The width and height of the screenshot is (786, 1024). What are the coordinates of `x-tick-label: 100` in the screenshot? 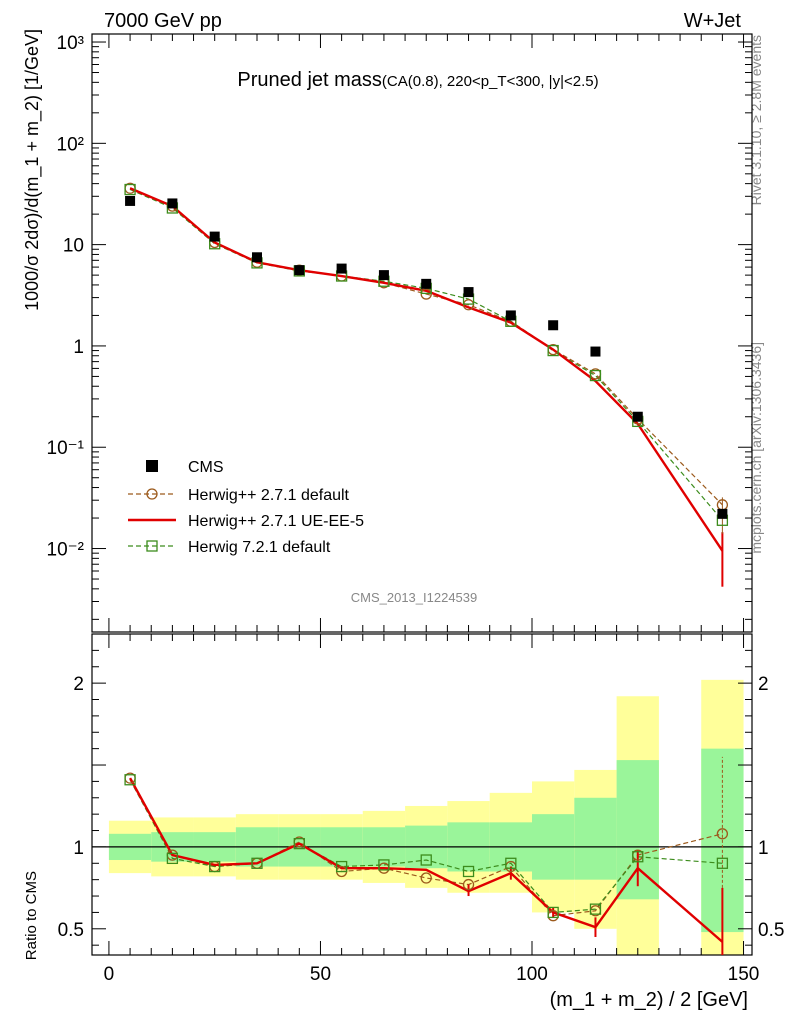 It's located at (532, 974).